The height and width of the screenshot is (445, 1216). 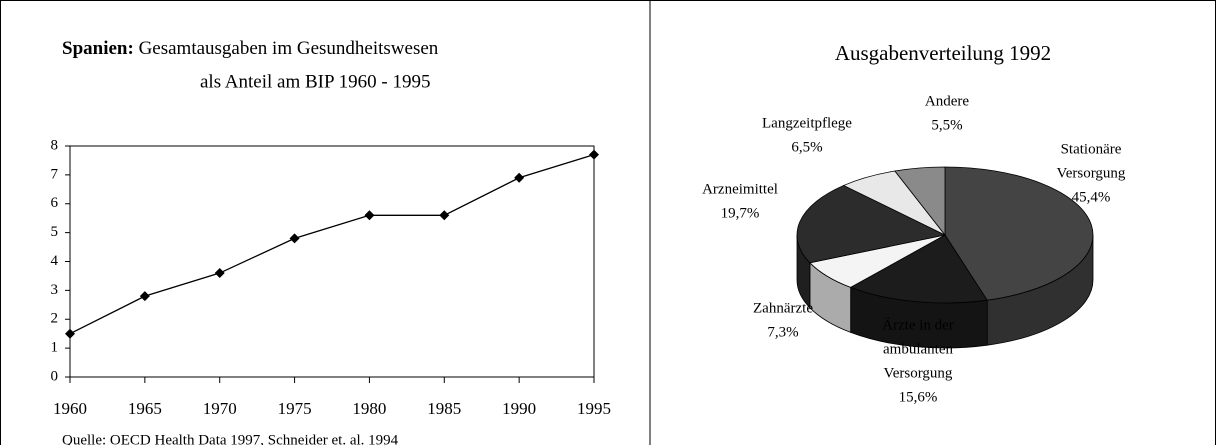 I want to click on y-tick-label: 4, so click(x=55, y=261).